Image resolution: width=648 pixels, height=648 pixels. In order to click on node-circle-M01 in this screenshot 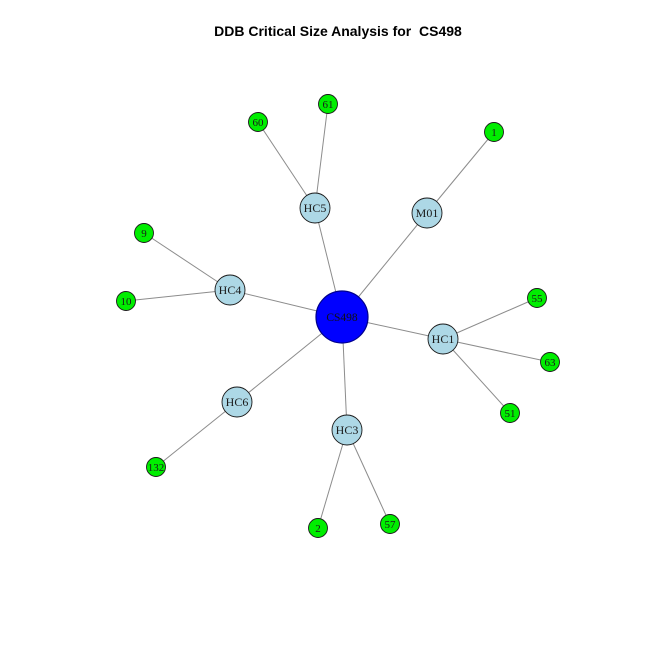, I will do `click(427, 213)`.